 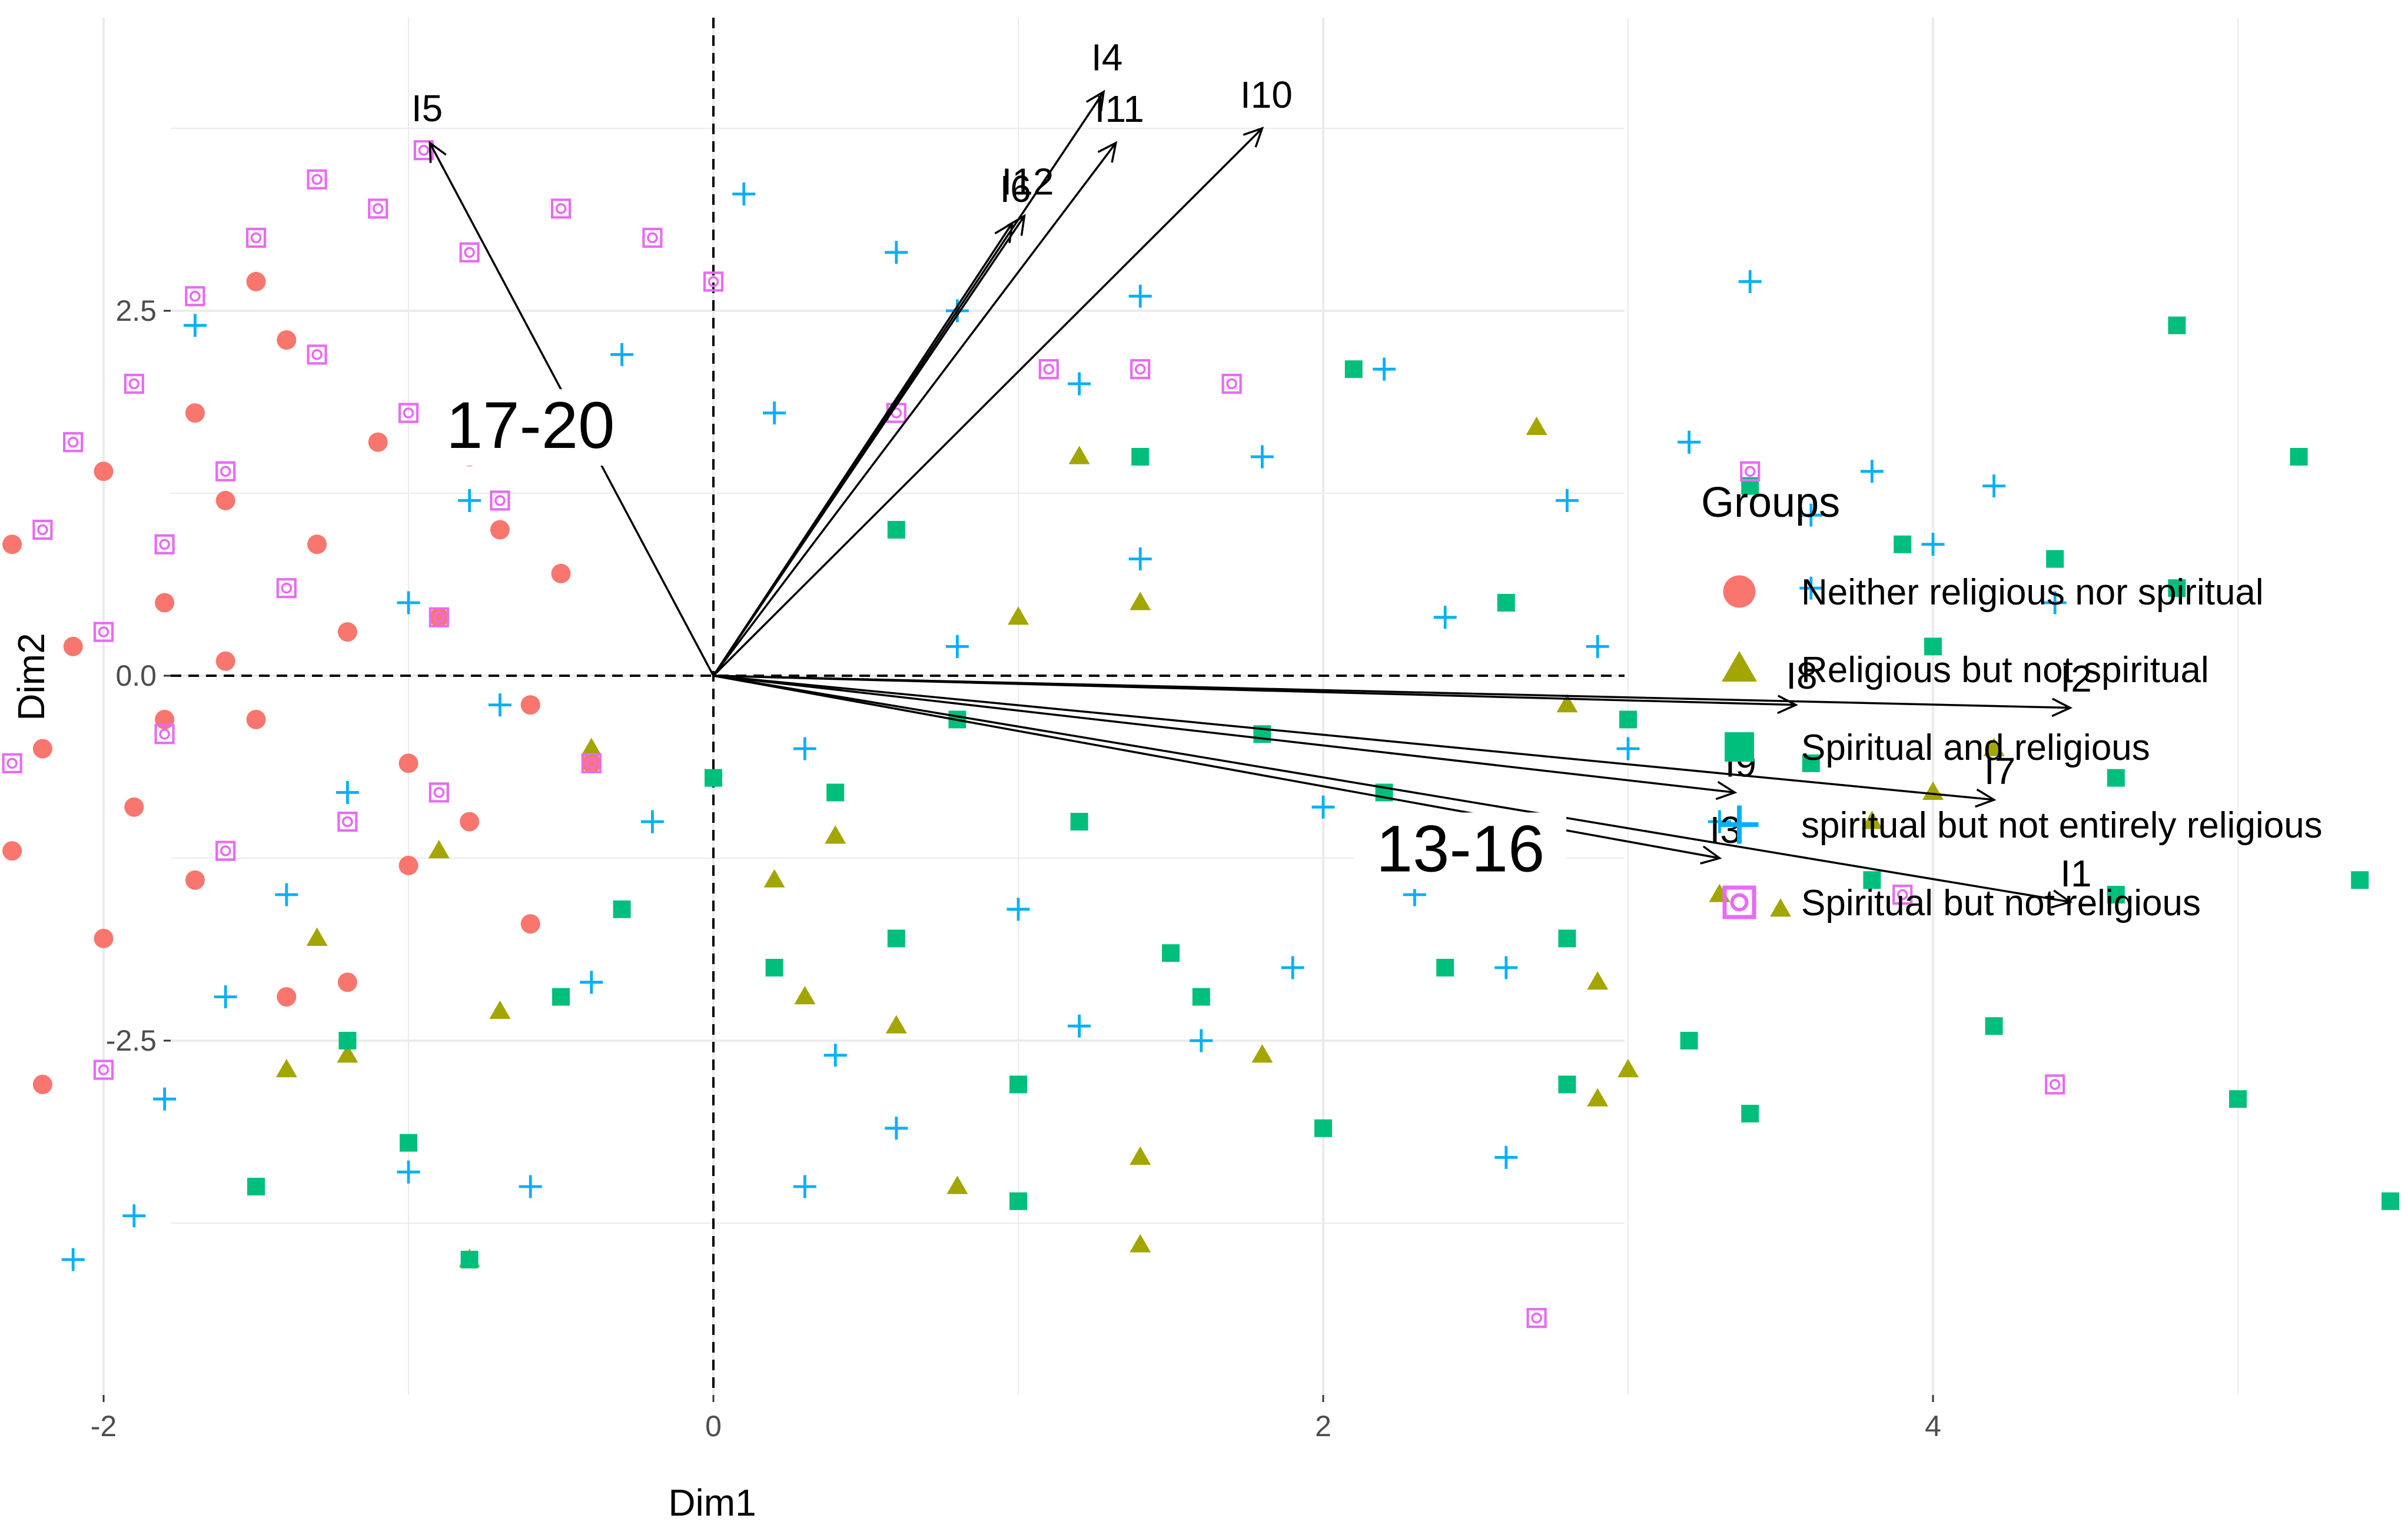 I want to click on legend-item: Religious but not spiritual, so click(x=1965, y=670).